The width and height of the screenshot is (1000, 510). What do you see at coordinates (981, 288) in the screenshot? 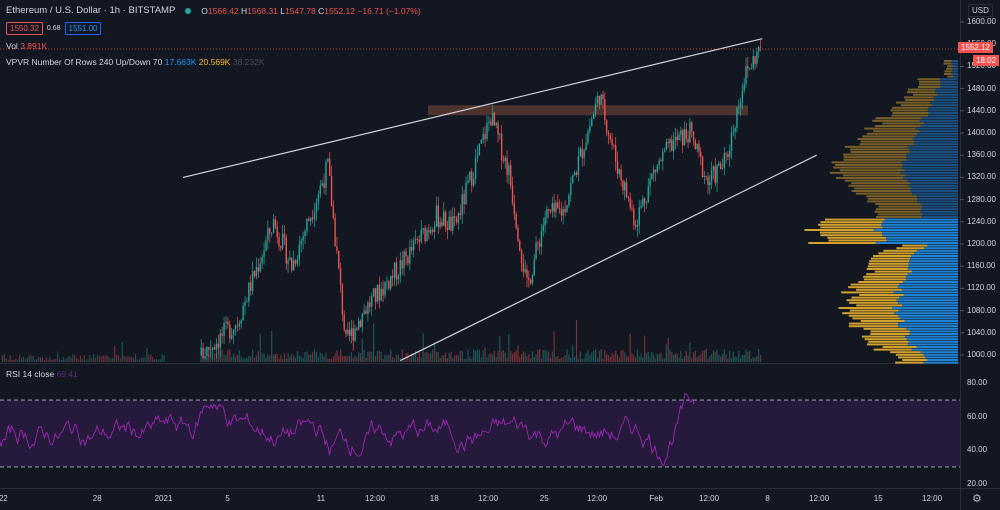
I see `price-tick: 1120.00` at bounding box center [981, 288].